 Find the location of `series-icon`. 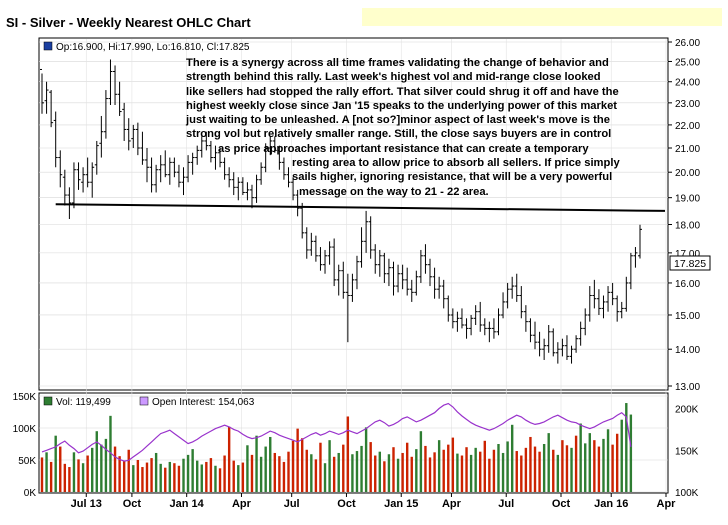

series-icon is located at coordinates (48, 46).